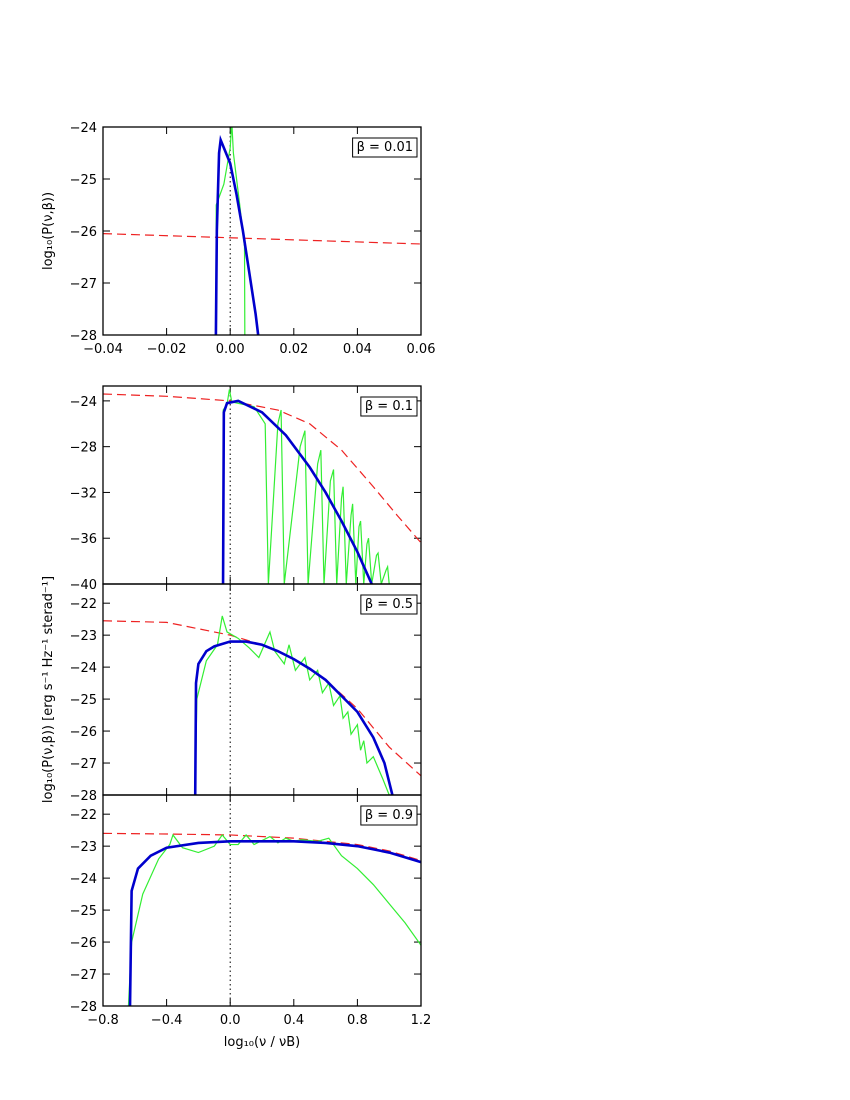 Image resolution: width=850 pixels, height=1100 pixels. What do you see at coordinates (103, 349) in the screenshot?
I see `x-tick-label: −0.04` at bounding box center [103, 349].